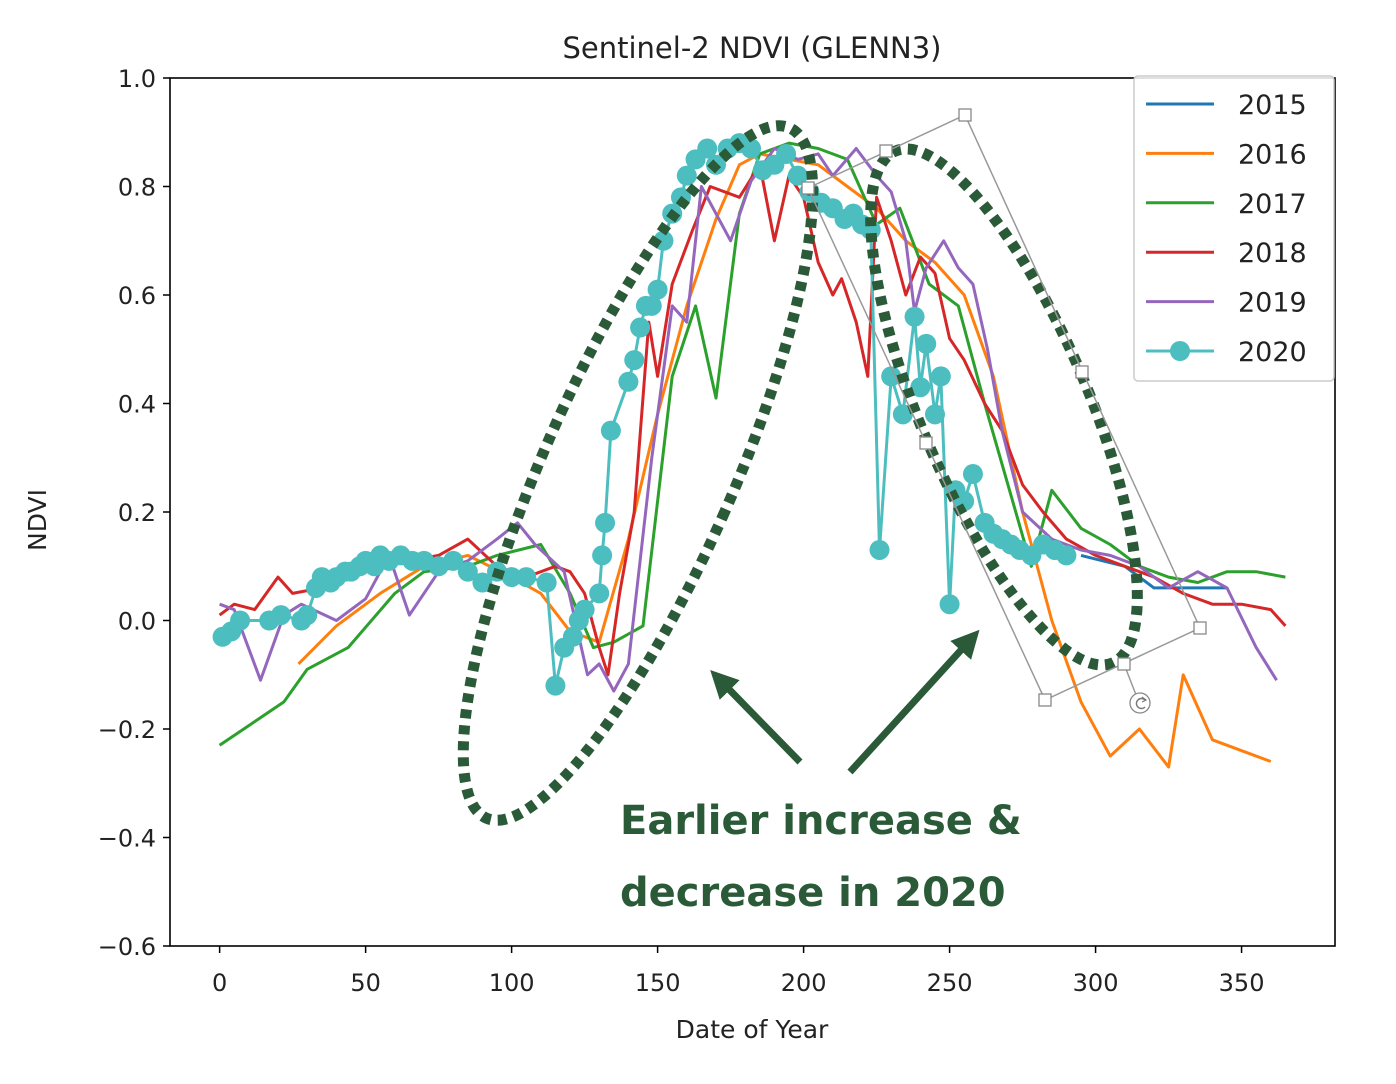  I want to click on y-tick-label: −0.6, so click(127, 947).